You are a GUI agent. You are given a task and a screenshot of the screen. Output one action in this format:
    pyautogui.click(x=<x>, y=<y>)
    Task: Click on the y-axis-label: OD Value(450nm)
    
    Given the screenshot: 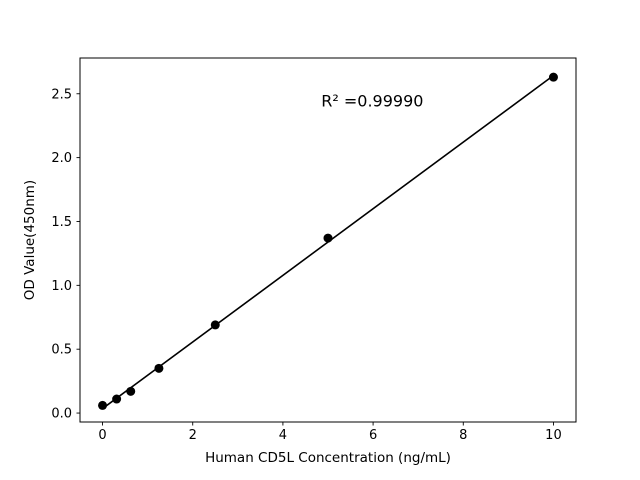 What is the action you would take?
    pyautogui.click(x=30, y=240)
    